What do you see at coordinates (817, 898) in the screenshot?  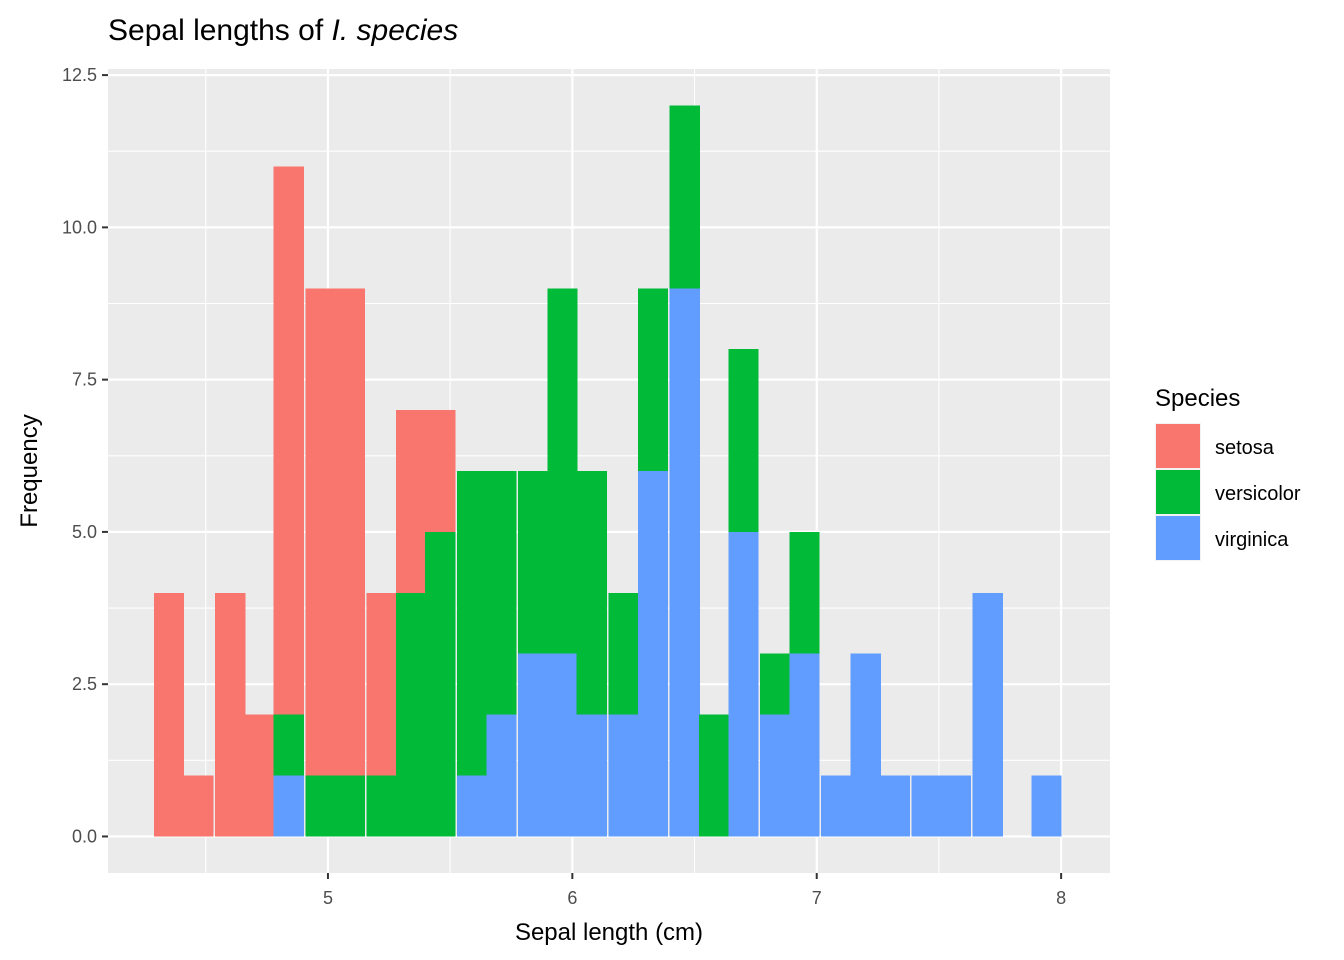 I see `x-tick-label: 7` at bounding box center [817, 898].